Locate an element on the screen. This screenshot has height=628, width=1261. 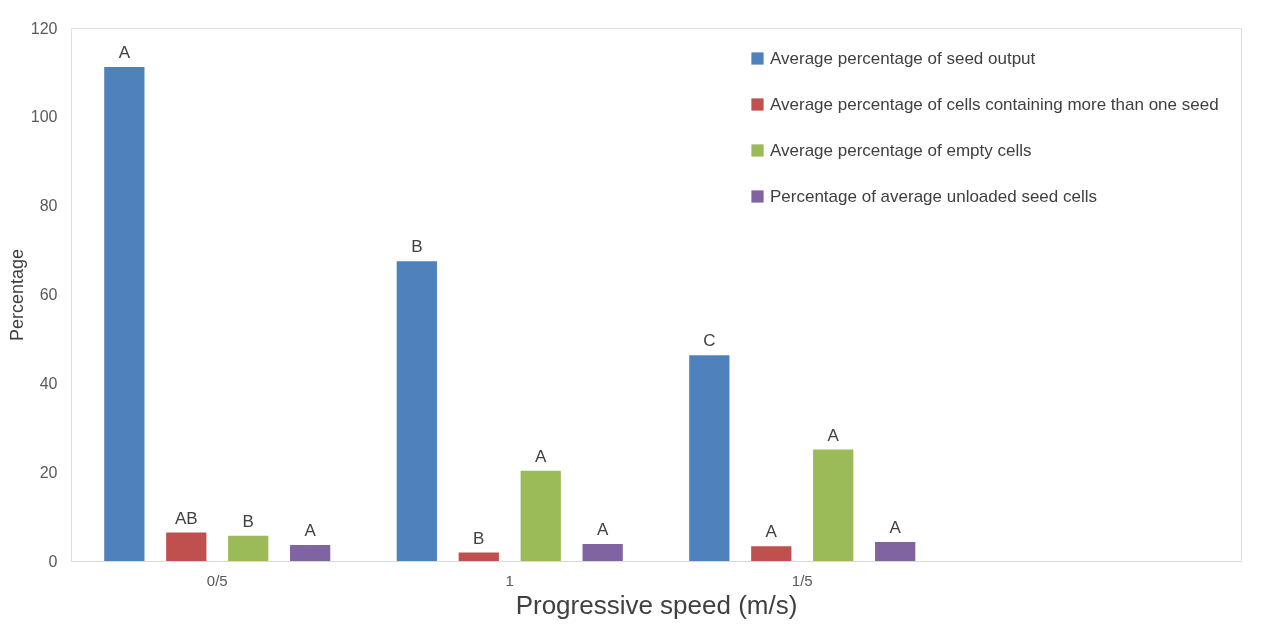
data-label: C is located at coordinates (709, 341).